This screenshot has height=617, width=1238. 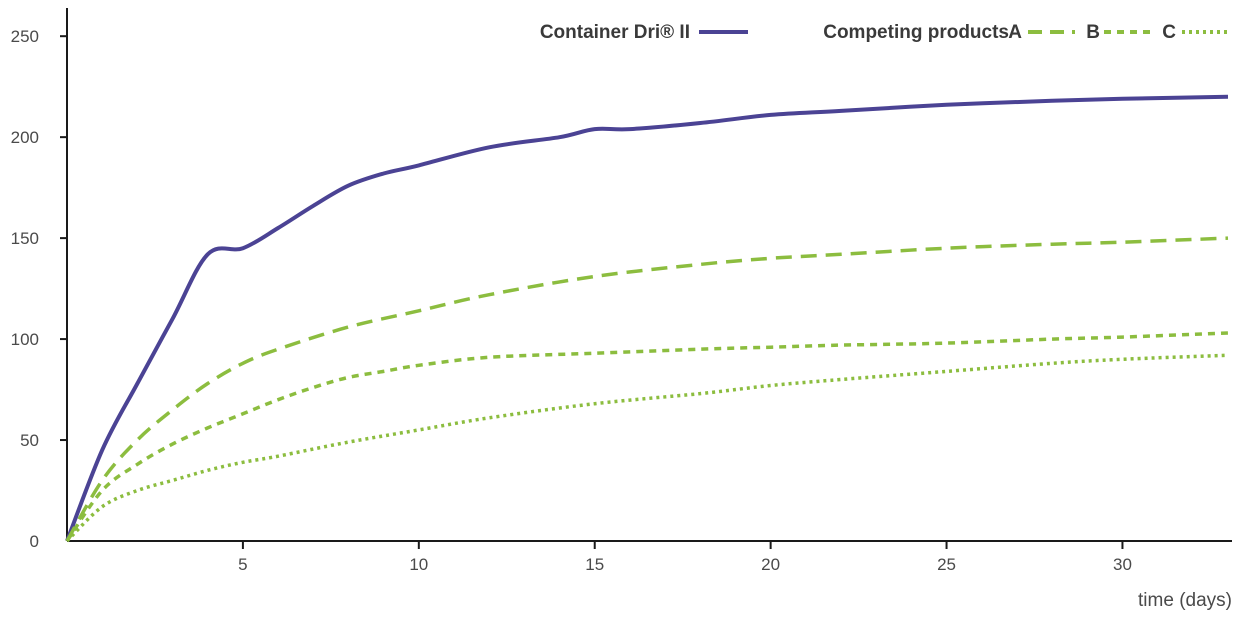 What do you see at coordinates (916, 32) in the screenshot?
I see `legend-competing-label: Competing products` at bounding box center [916, 32].